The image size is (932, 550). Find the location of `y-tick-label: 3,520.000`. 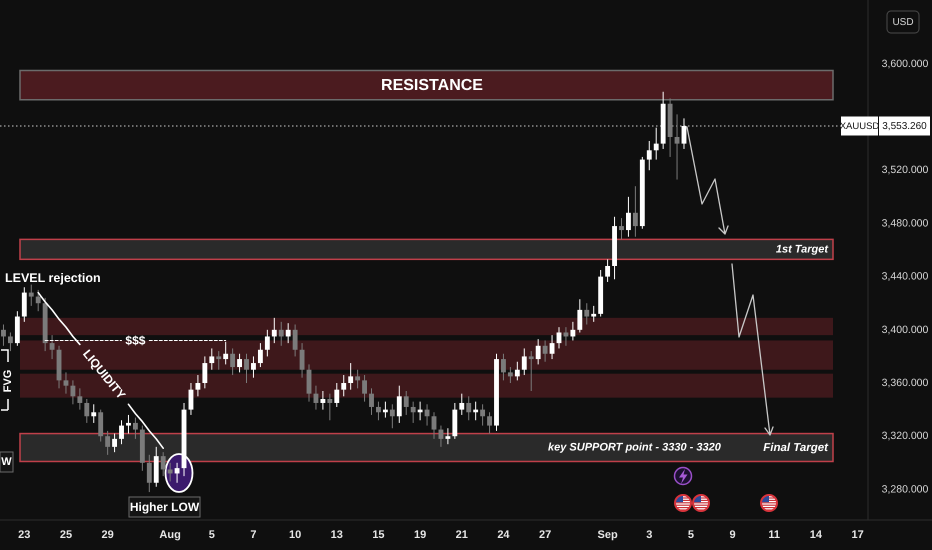

y-tick-label: 3,520.000 is located at coordinates (905, 170).